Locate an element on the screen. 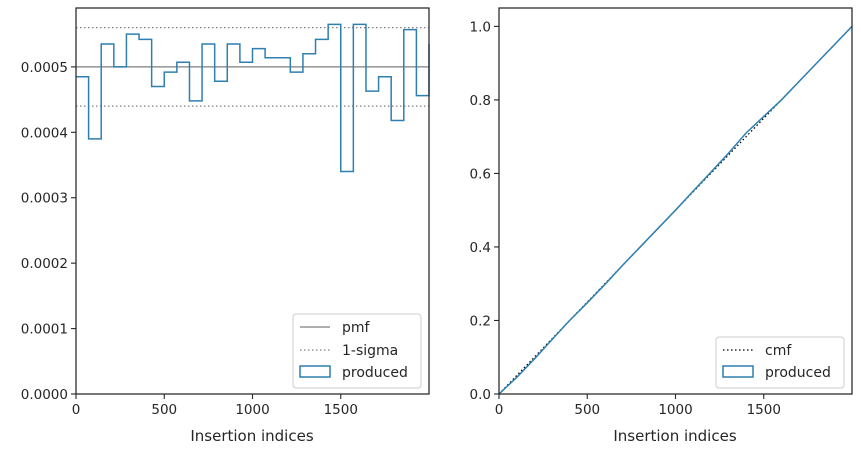 The width and height of the screenshot is (861, 453). right-x-tick-label: 0 is located at coordinates (499, 410).